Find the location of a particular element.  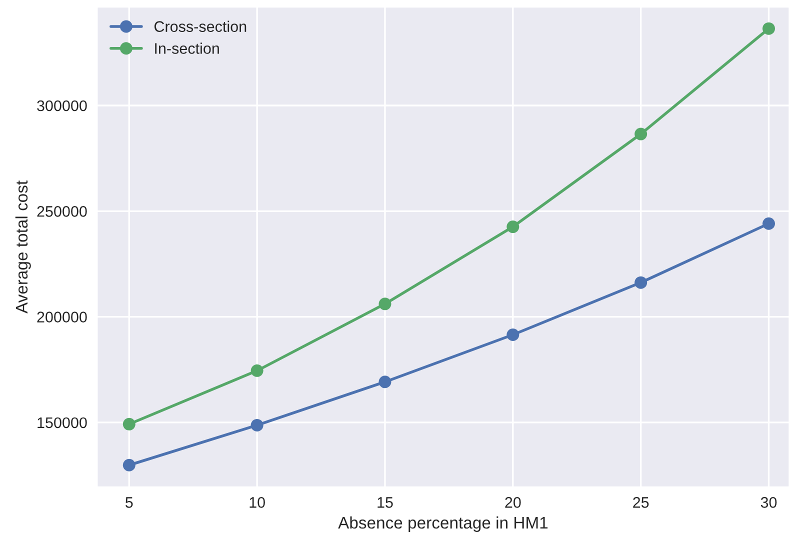

x-tick-label: 15 is located at coordinates (385, 502).